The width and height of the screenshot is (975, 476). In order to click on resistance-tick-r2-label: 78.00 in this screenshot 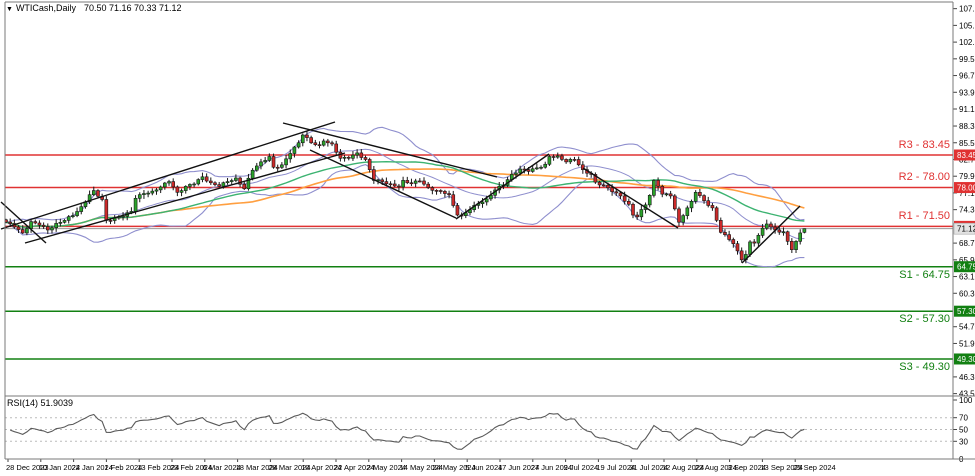, I will do `click(966, 188)`.